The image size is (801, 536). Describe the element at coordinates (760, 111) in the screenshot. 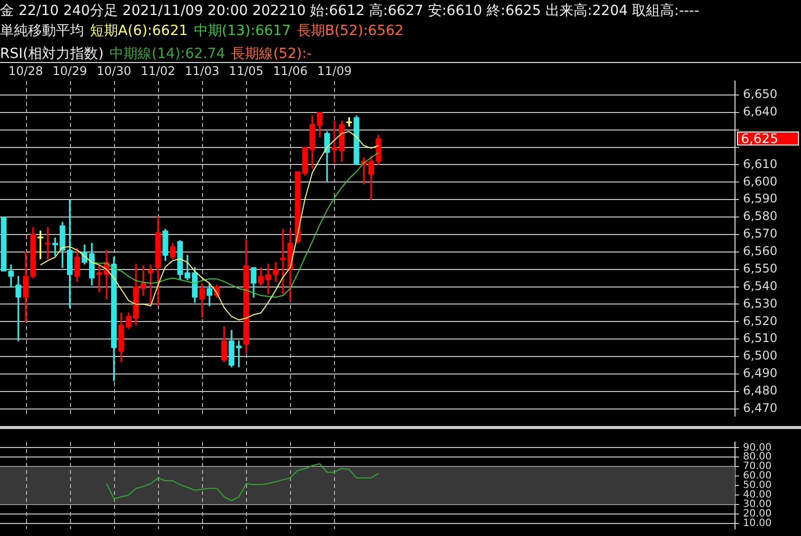

I see `y-tick-label: 6,640` at that location.